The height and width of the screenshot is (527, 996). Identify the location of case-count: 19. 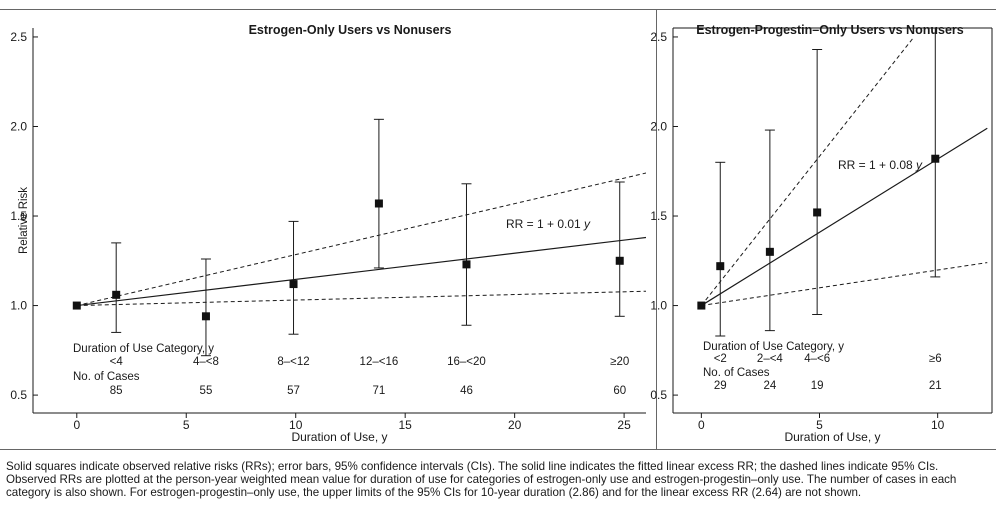
(817, 386).